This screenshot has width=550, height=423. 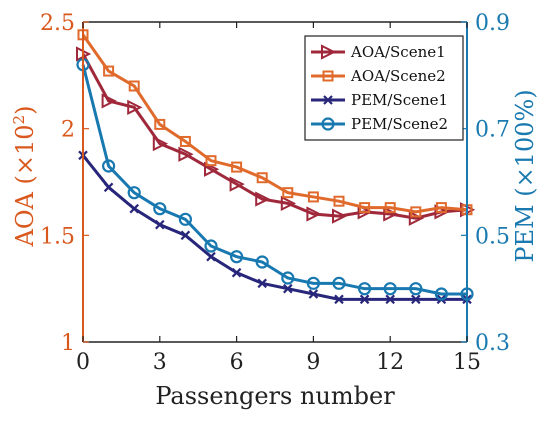 I want to click on x-tick-label: 12, so click(x=390, y=362).